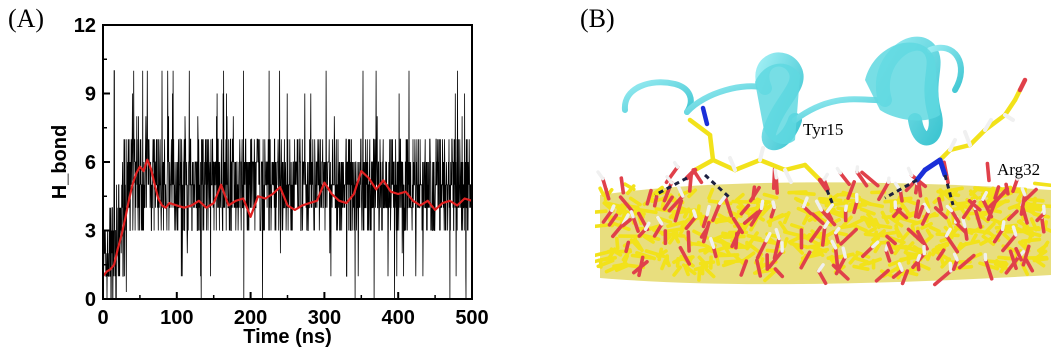 Image resolution: width=1051 pixels, height=352 pixels. Describe the element at coordinates (823, 185) in the screenshot. I see `tyr15-oxygen` at that location.